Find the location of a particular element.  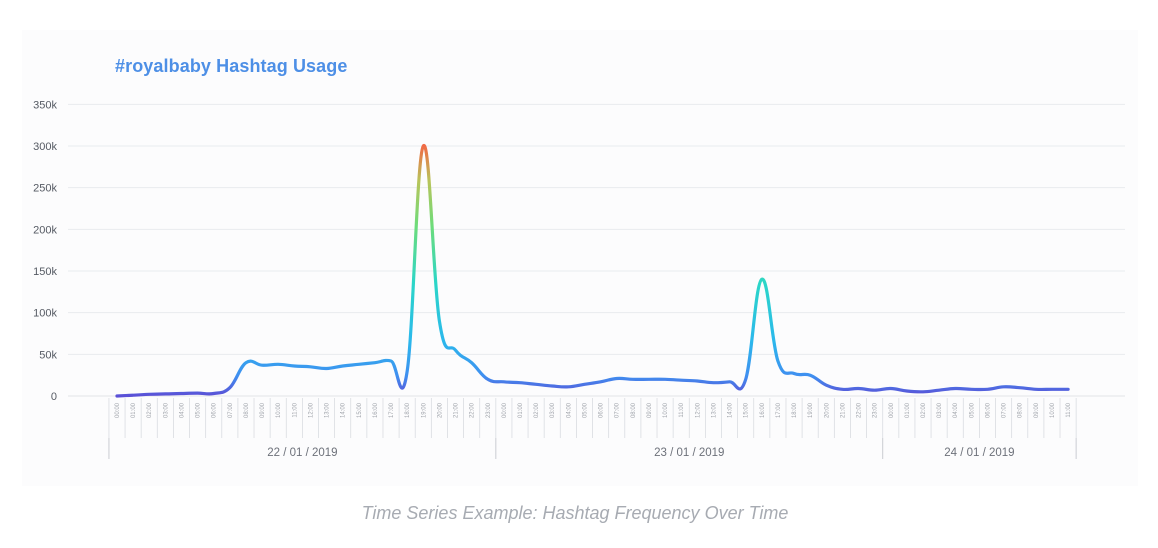

chart-title: #royalbaby Hashtag Usage is located at coordinates (231, 66).